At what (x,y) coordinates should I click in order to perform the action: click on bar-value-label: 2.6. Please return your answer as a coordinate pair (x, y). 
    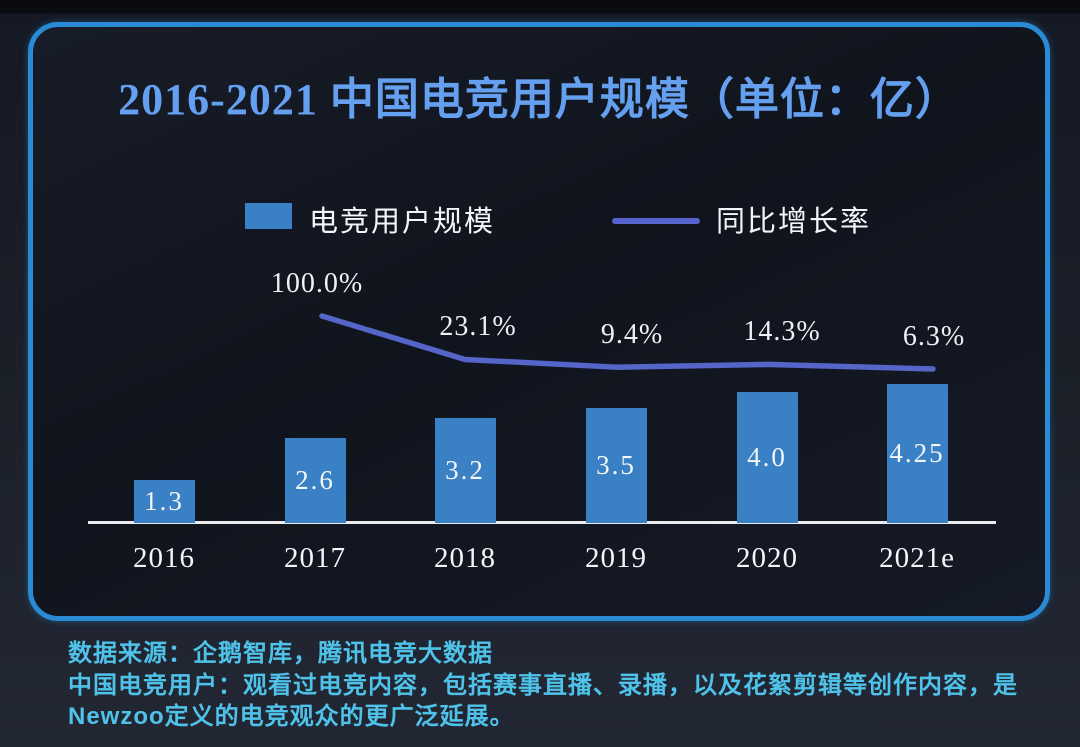
    Looking at the image, I should click on (315, 480).